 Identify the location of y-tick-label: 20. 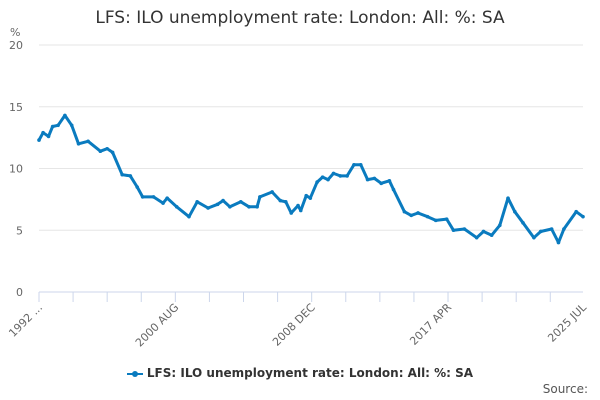
(16, 45).